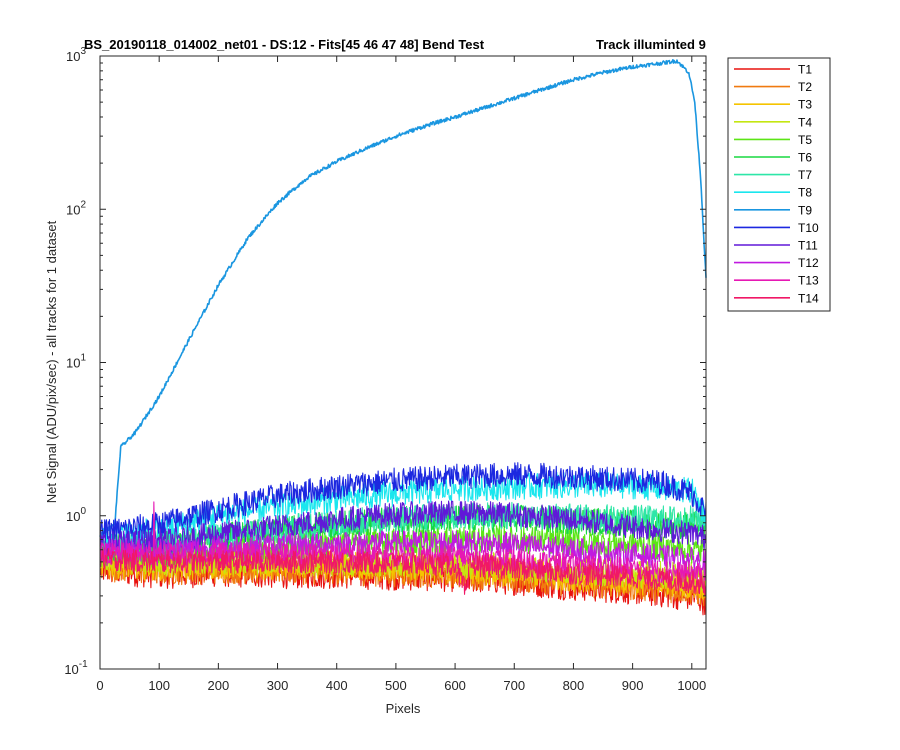 Image resolution: width=900 pixels, height=750 pixels. Describe the element at coordinates (403, 528) in the screenshot. I see `series-line-t11` at that location.